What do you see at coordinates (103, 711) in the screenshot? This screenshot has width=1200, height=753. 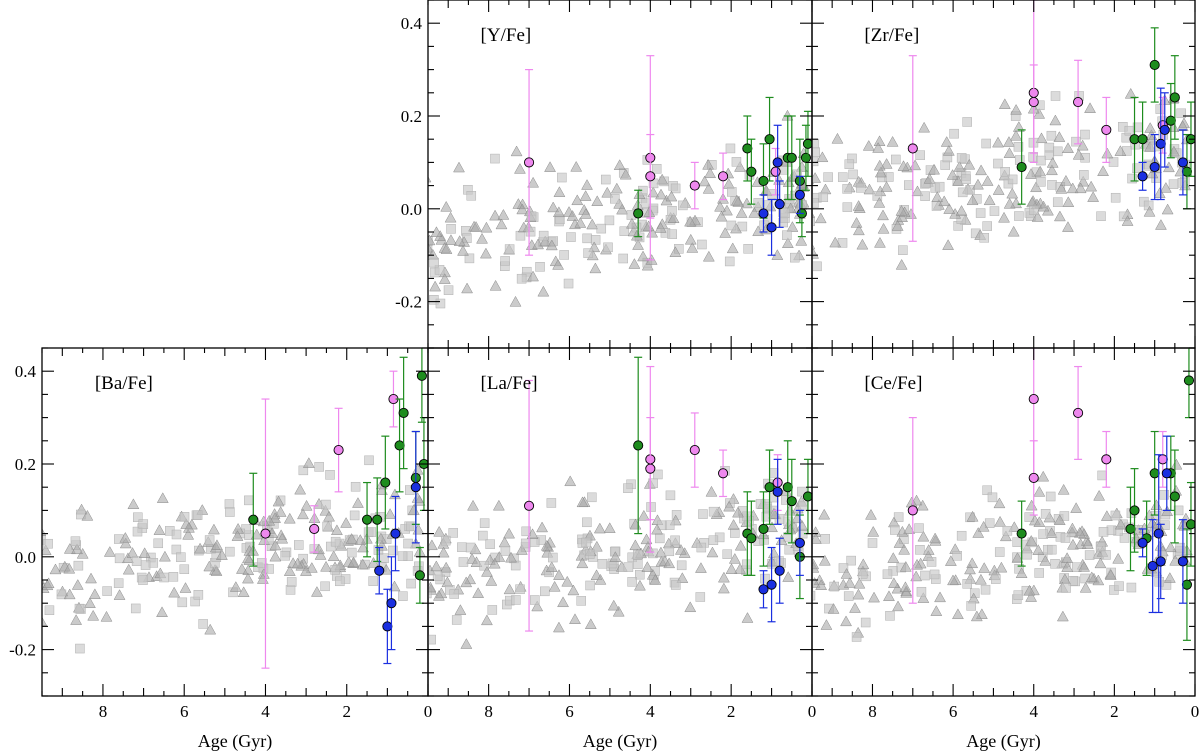 I see `x-tick-label: 8` at bounding box center [103, 711].